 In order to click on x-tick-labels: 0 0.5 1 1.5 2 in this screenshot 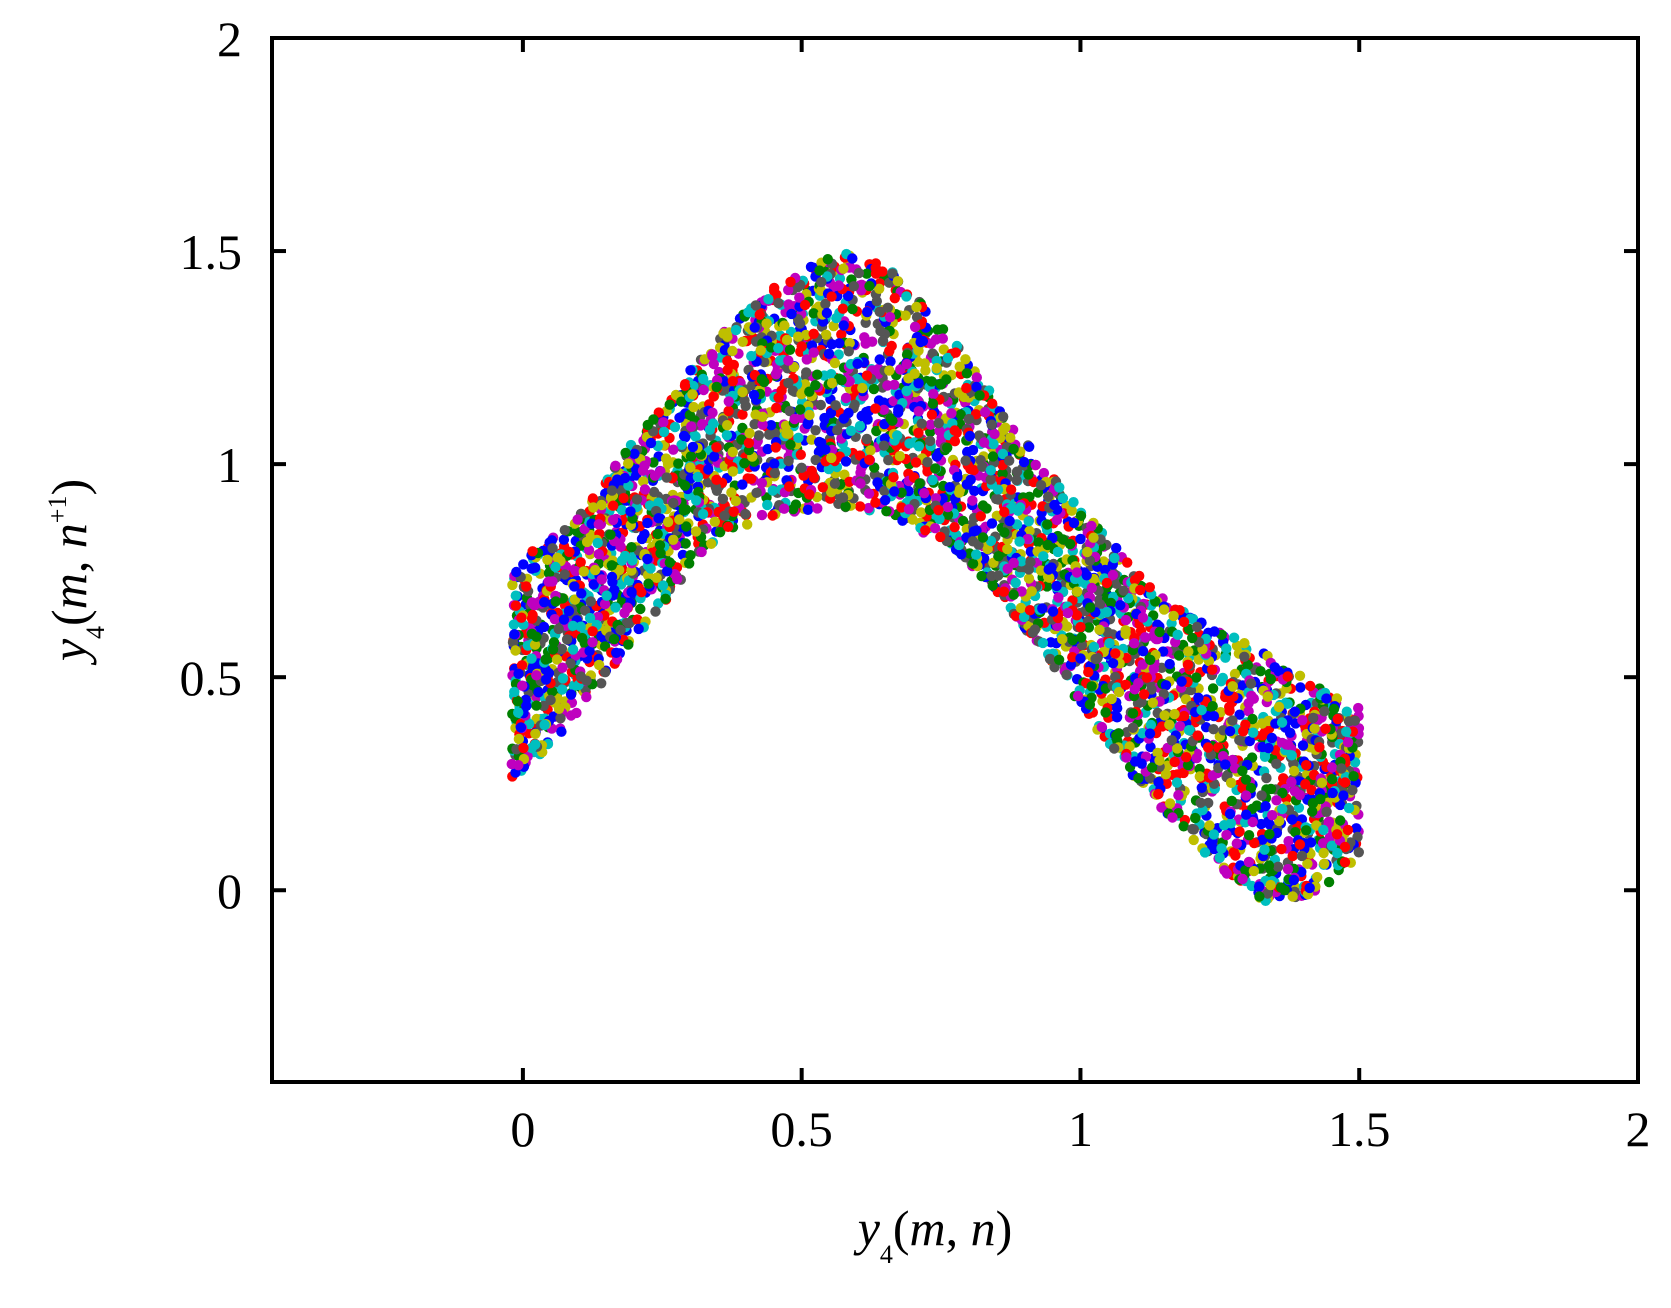, I will do `click(1080, 1129)`.